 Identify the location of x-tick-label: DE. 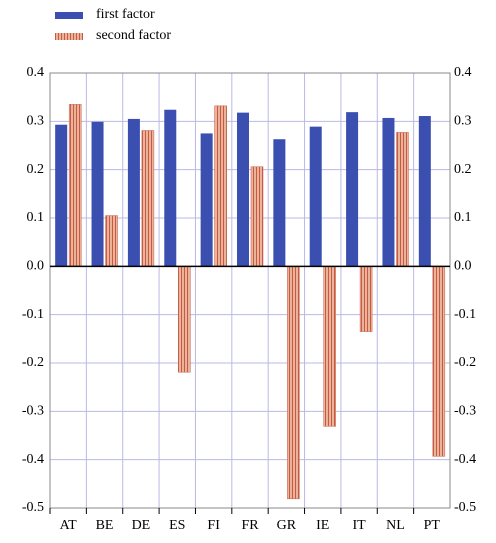
(141, 525).